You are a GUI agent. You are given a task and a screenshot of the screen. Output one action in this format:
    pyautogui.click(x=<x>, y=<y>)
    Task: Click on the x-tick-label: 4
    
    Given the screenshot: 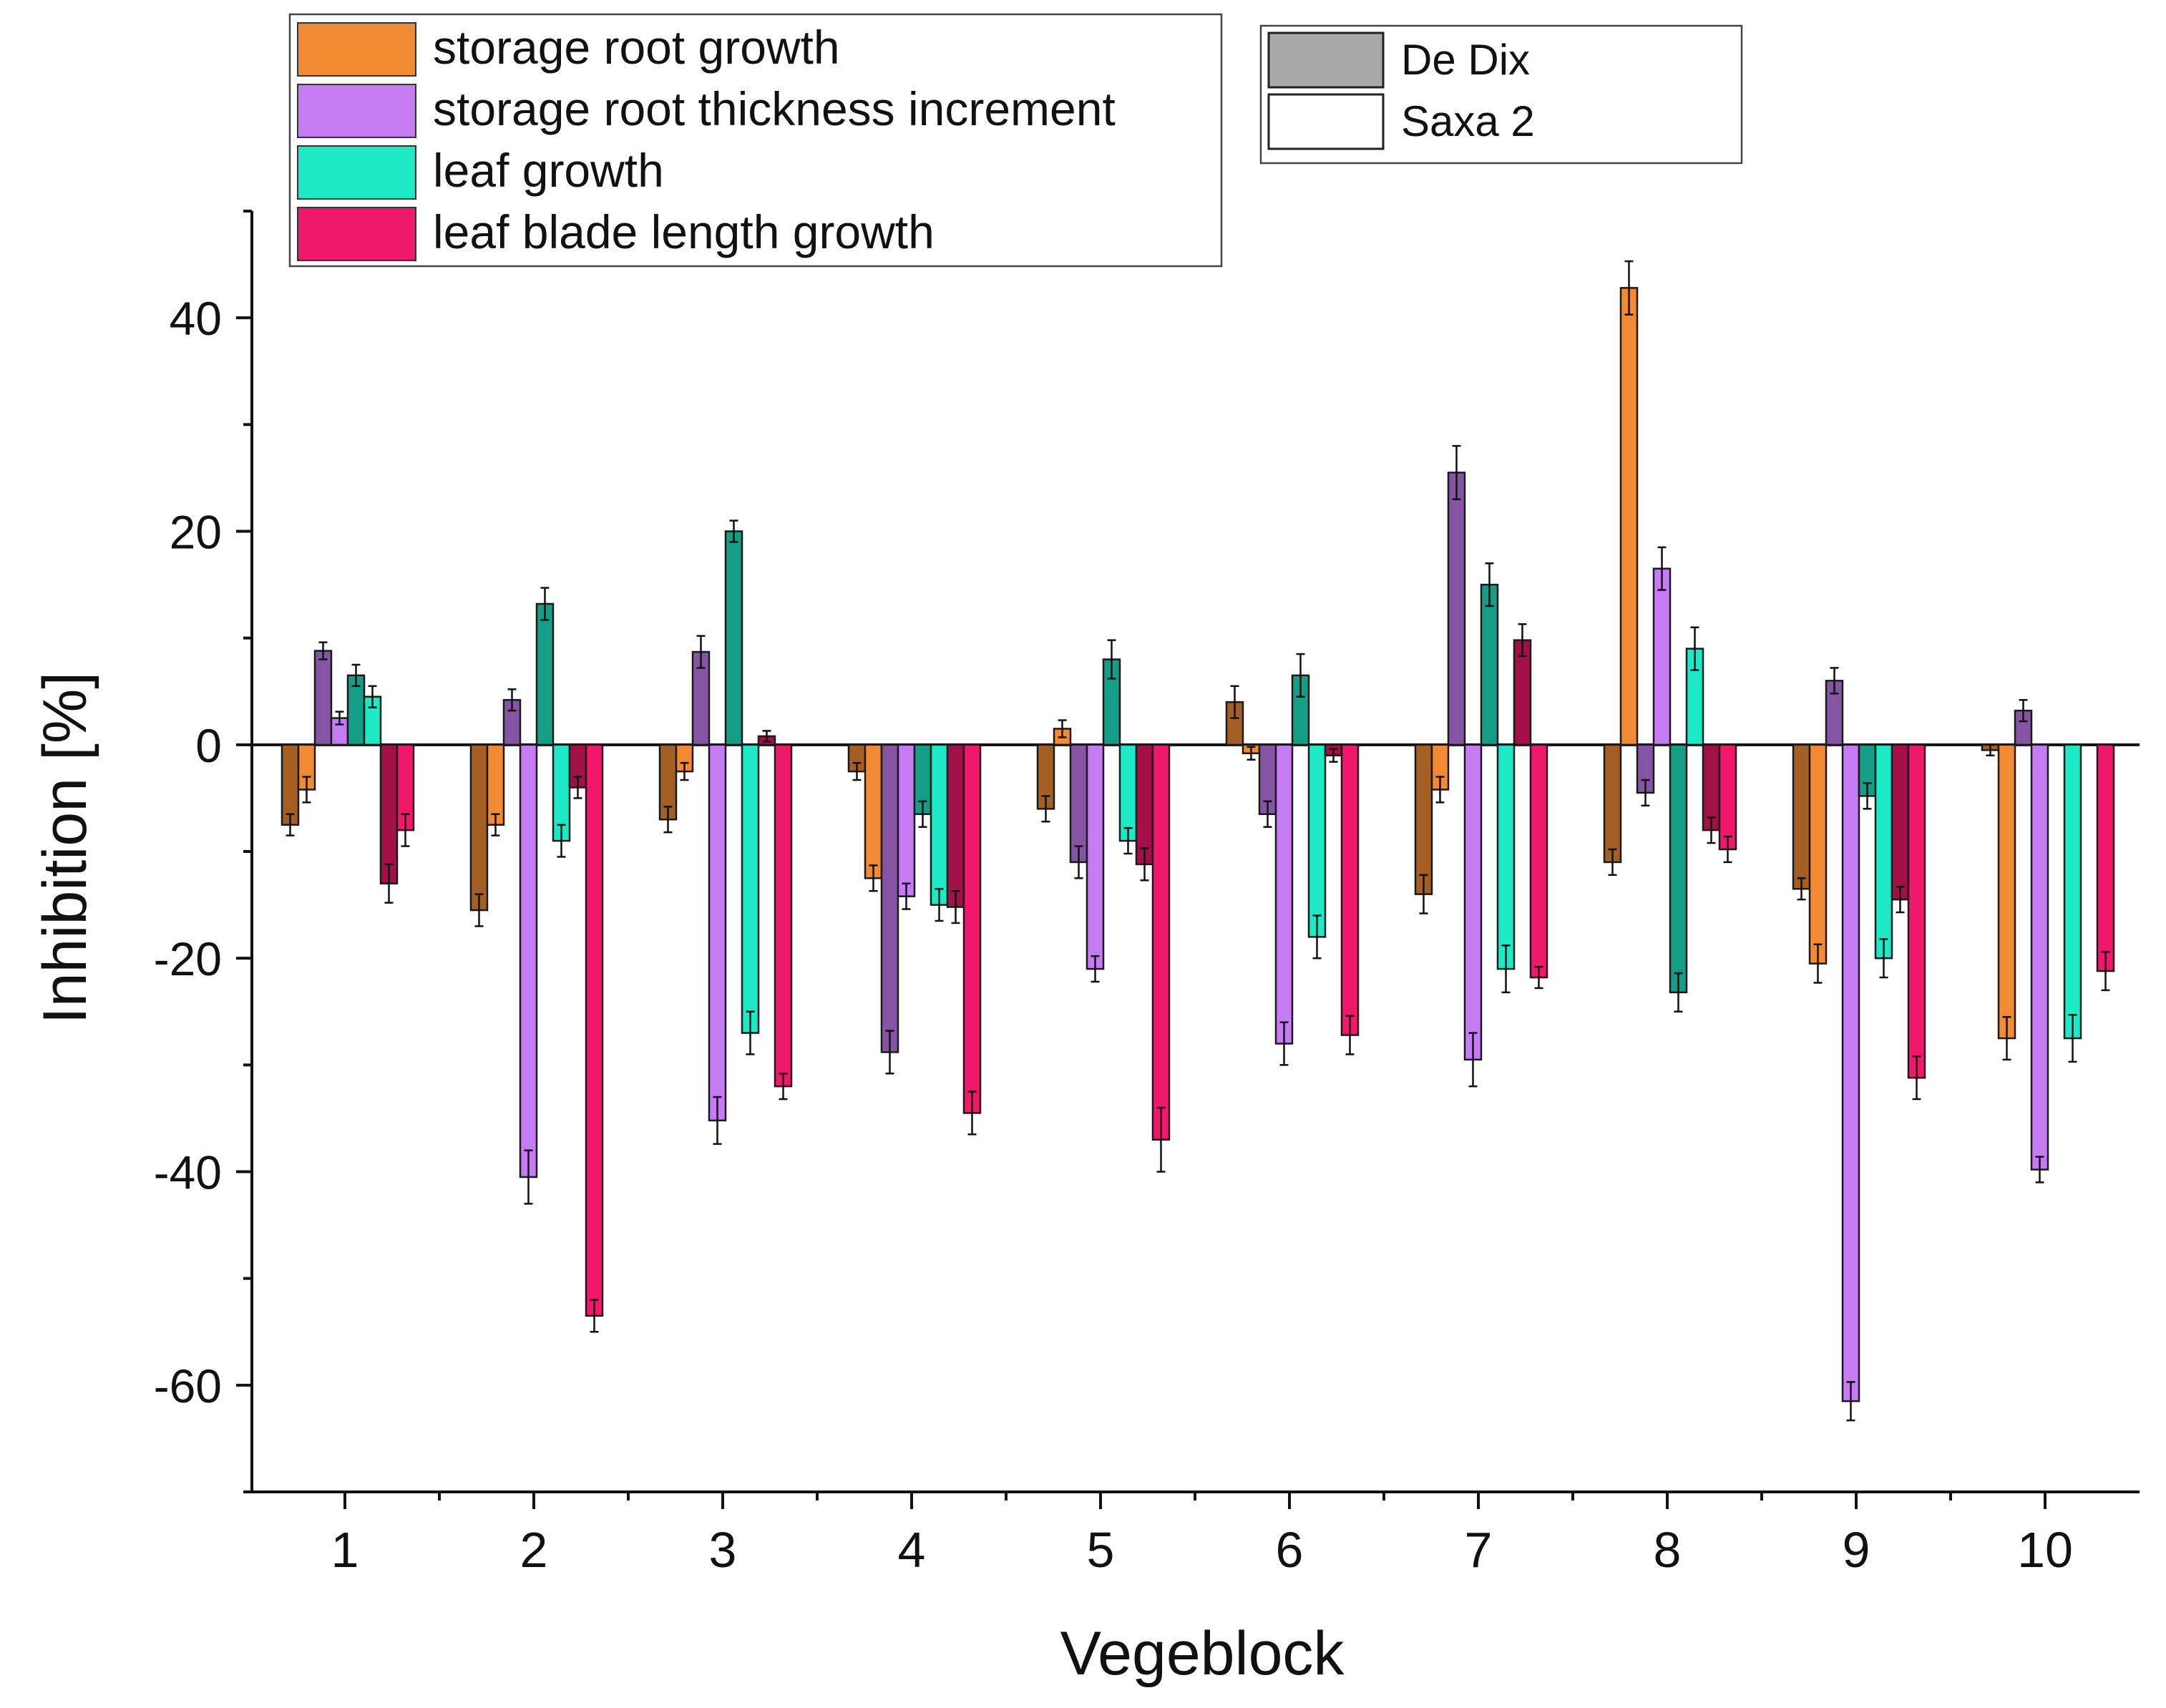 What is the action you would take?
    pyautogui.click(x=912, y=1550)
    